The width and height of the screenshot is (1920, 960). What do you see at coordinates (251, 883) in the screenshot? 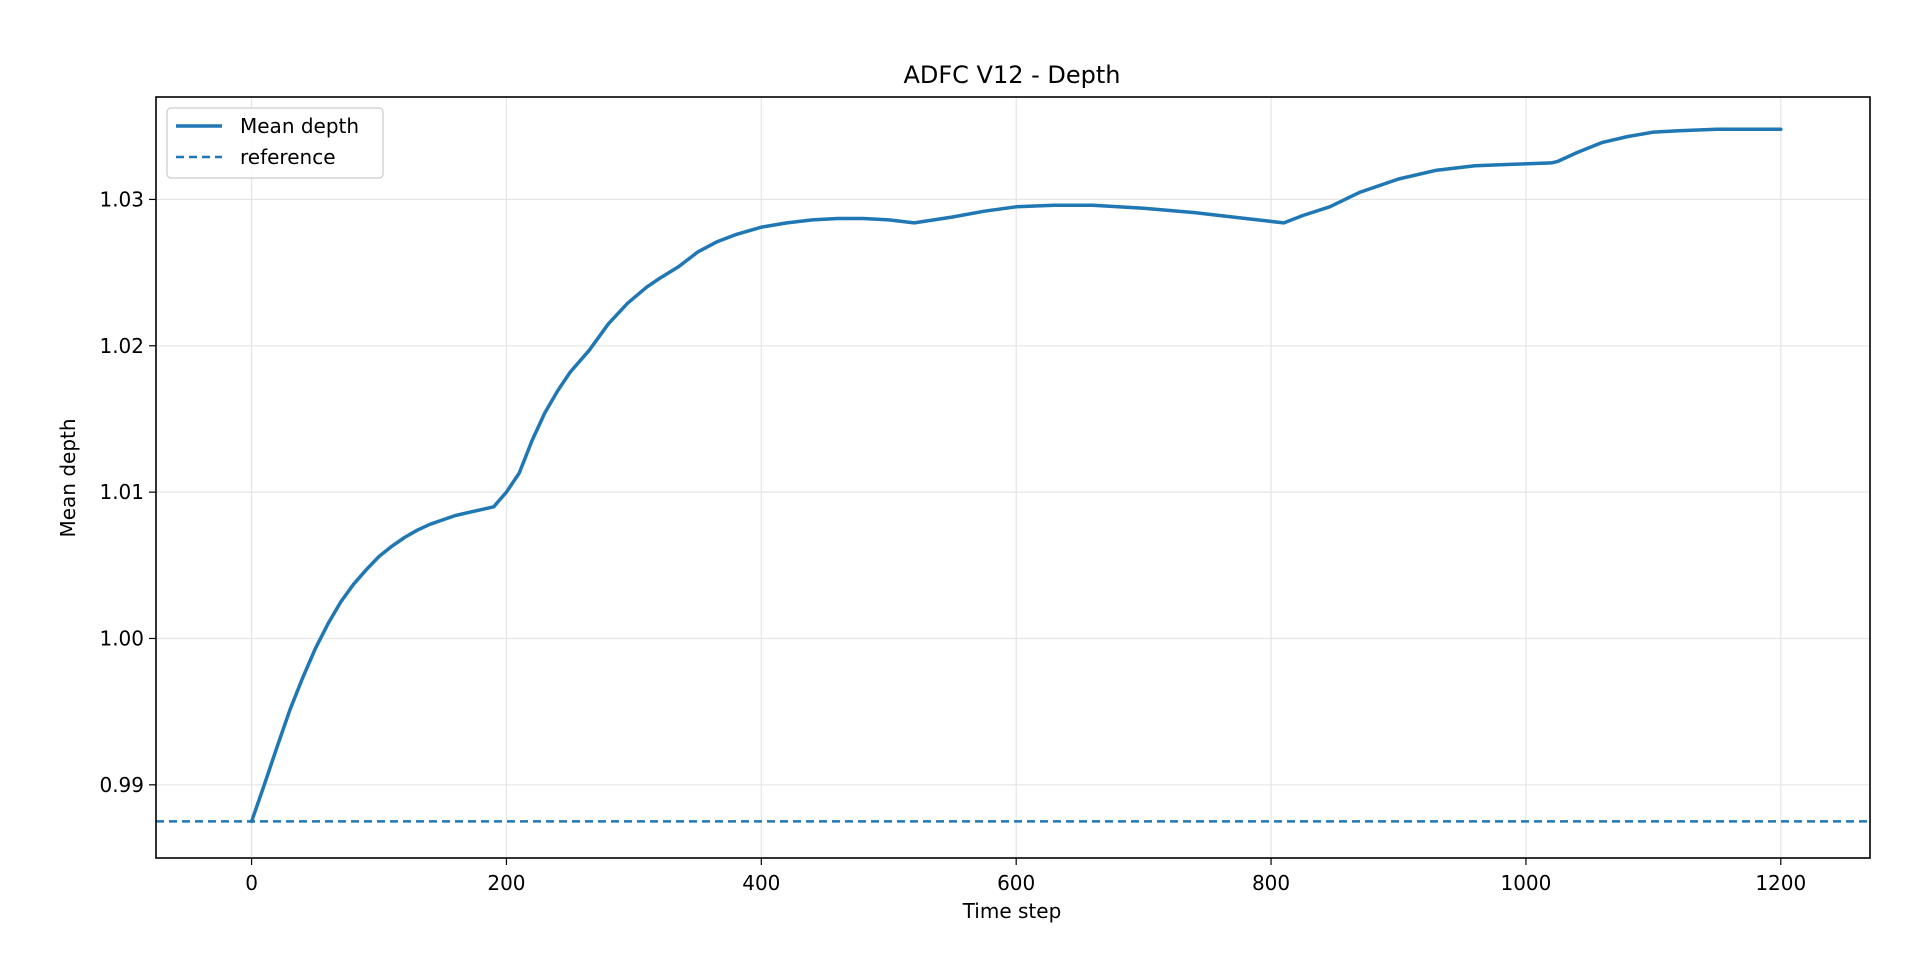
I see `x-tick-label: 0` at bounding box center [251, 883].